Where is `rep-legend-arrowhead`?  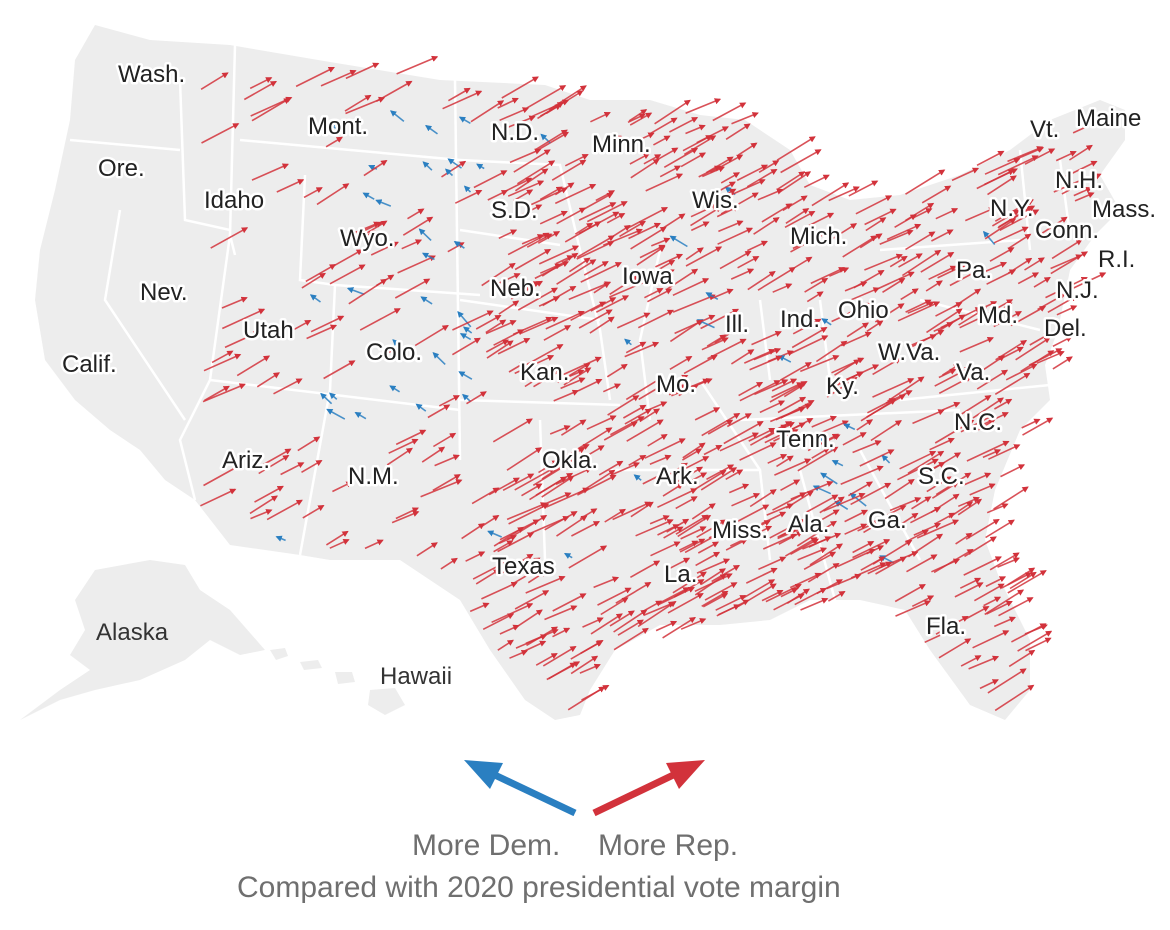
rep-legend-arrowhead is located at coordinates (685, 774).